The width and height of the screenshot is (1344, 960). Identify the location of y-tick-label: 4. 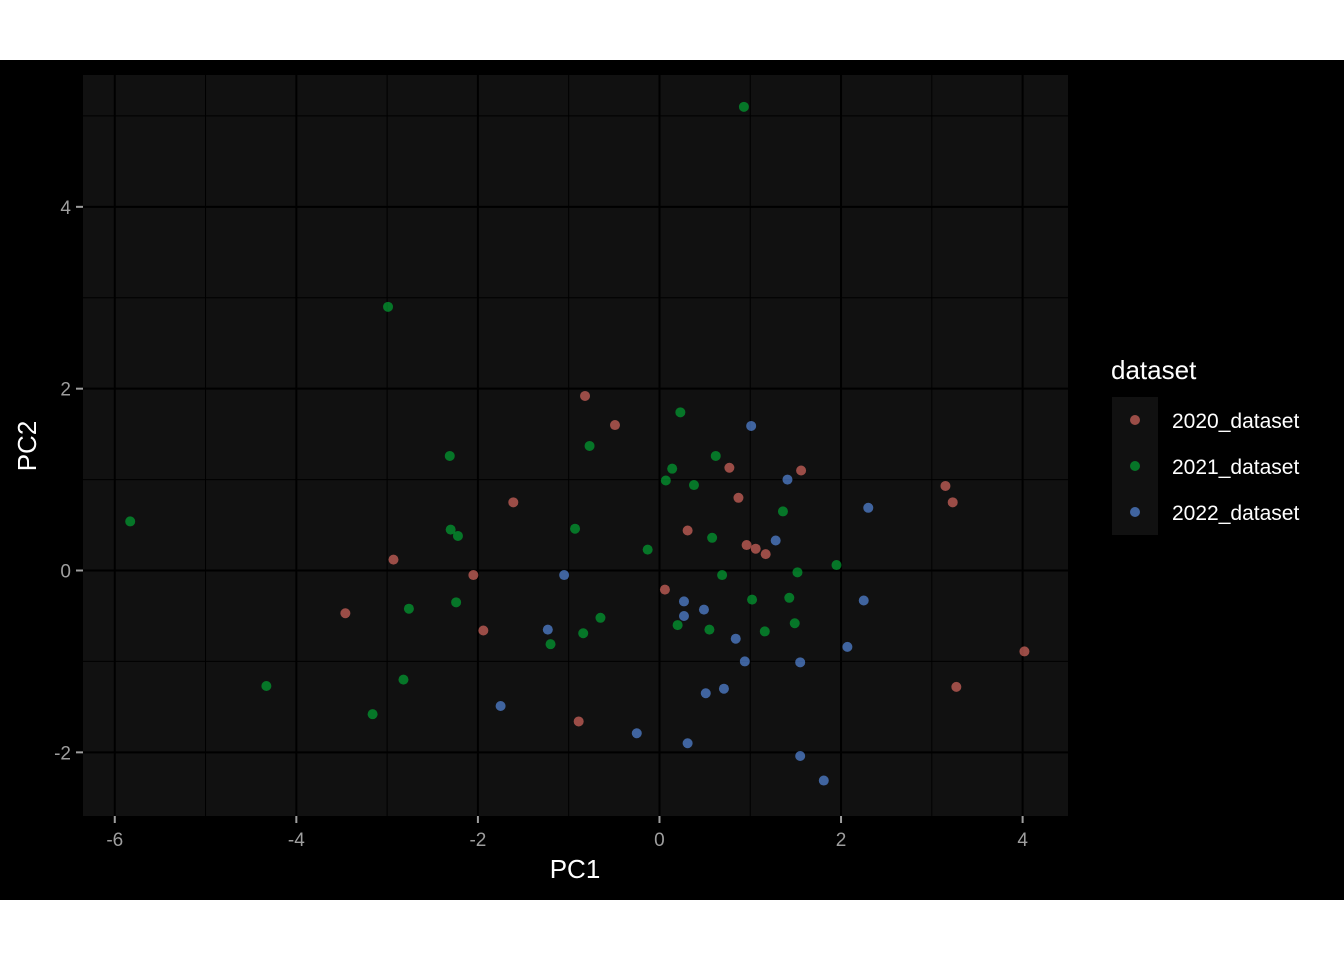
(65, 208).